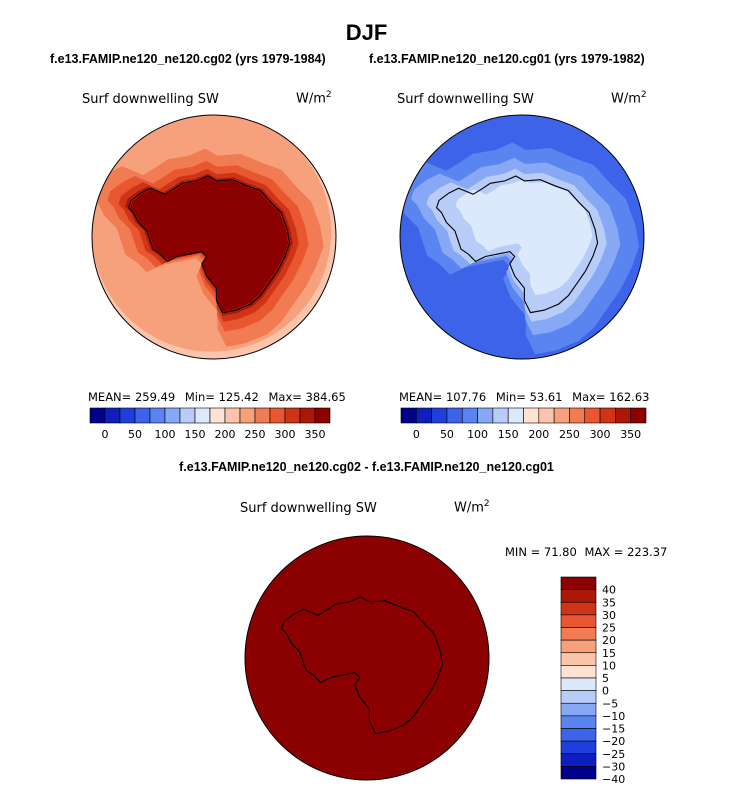  Describe the element at coordinates (105, 434) in the screenshot. I see `panel1-colorbar-tick-label: 0` at that location.